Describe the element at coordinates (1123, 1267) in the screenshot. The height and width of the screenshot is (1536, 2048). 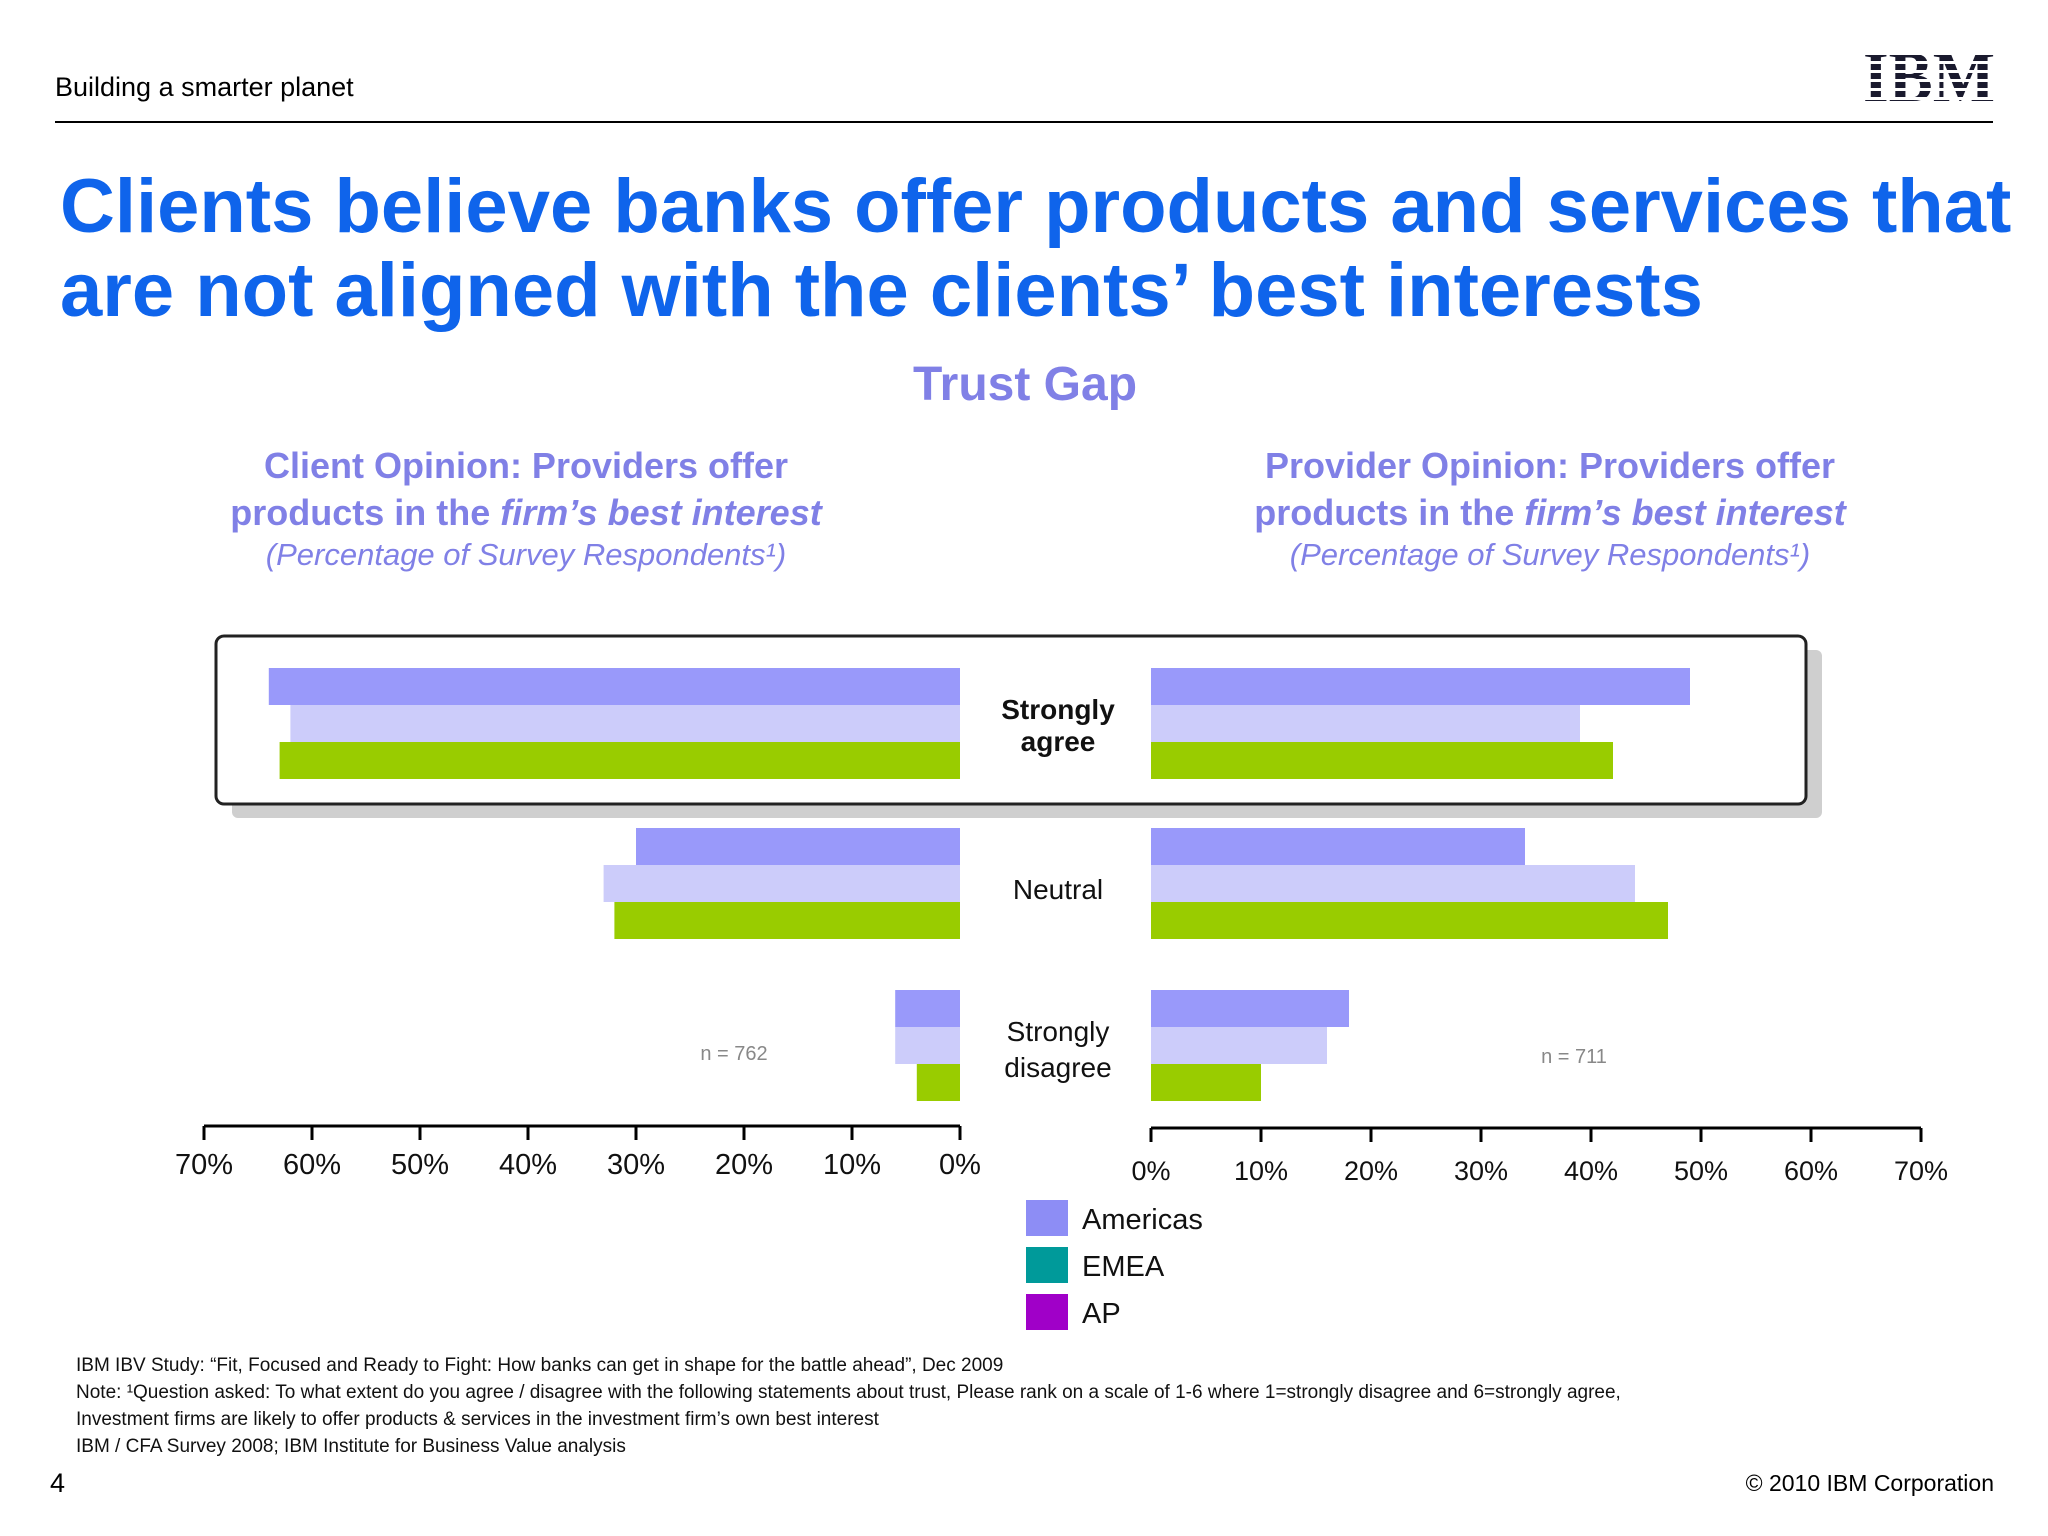
I see `legend-label-emea: EMEA` at that location.